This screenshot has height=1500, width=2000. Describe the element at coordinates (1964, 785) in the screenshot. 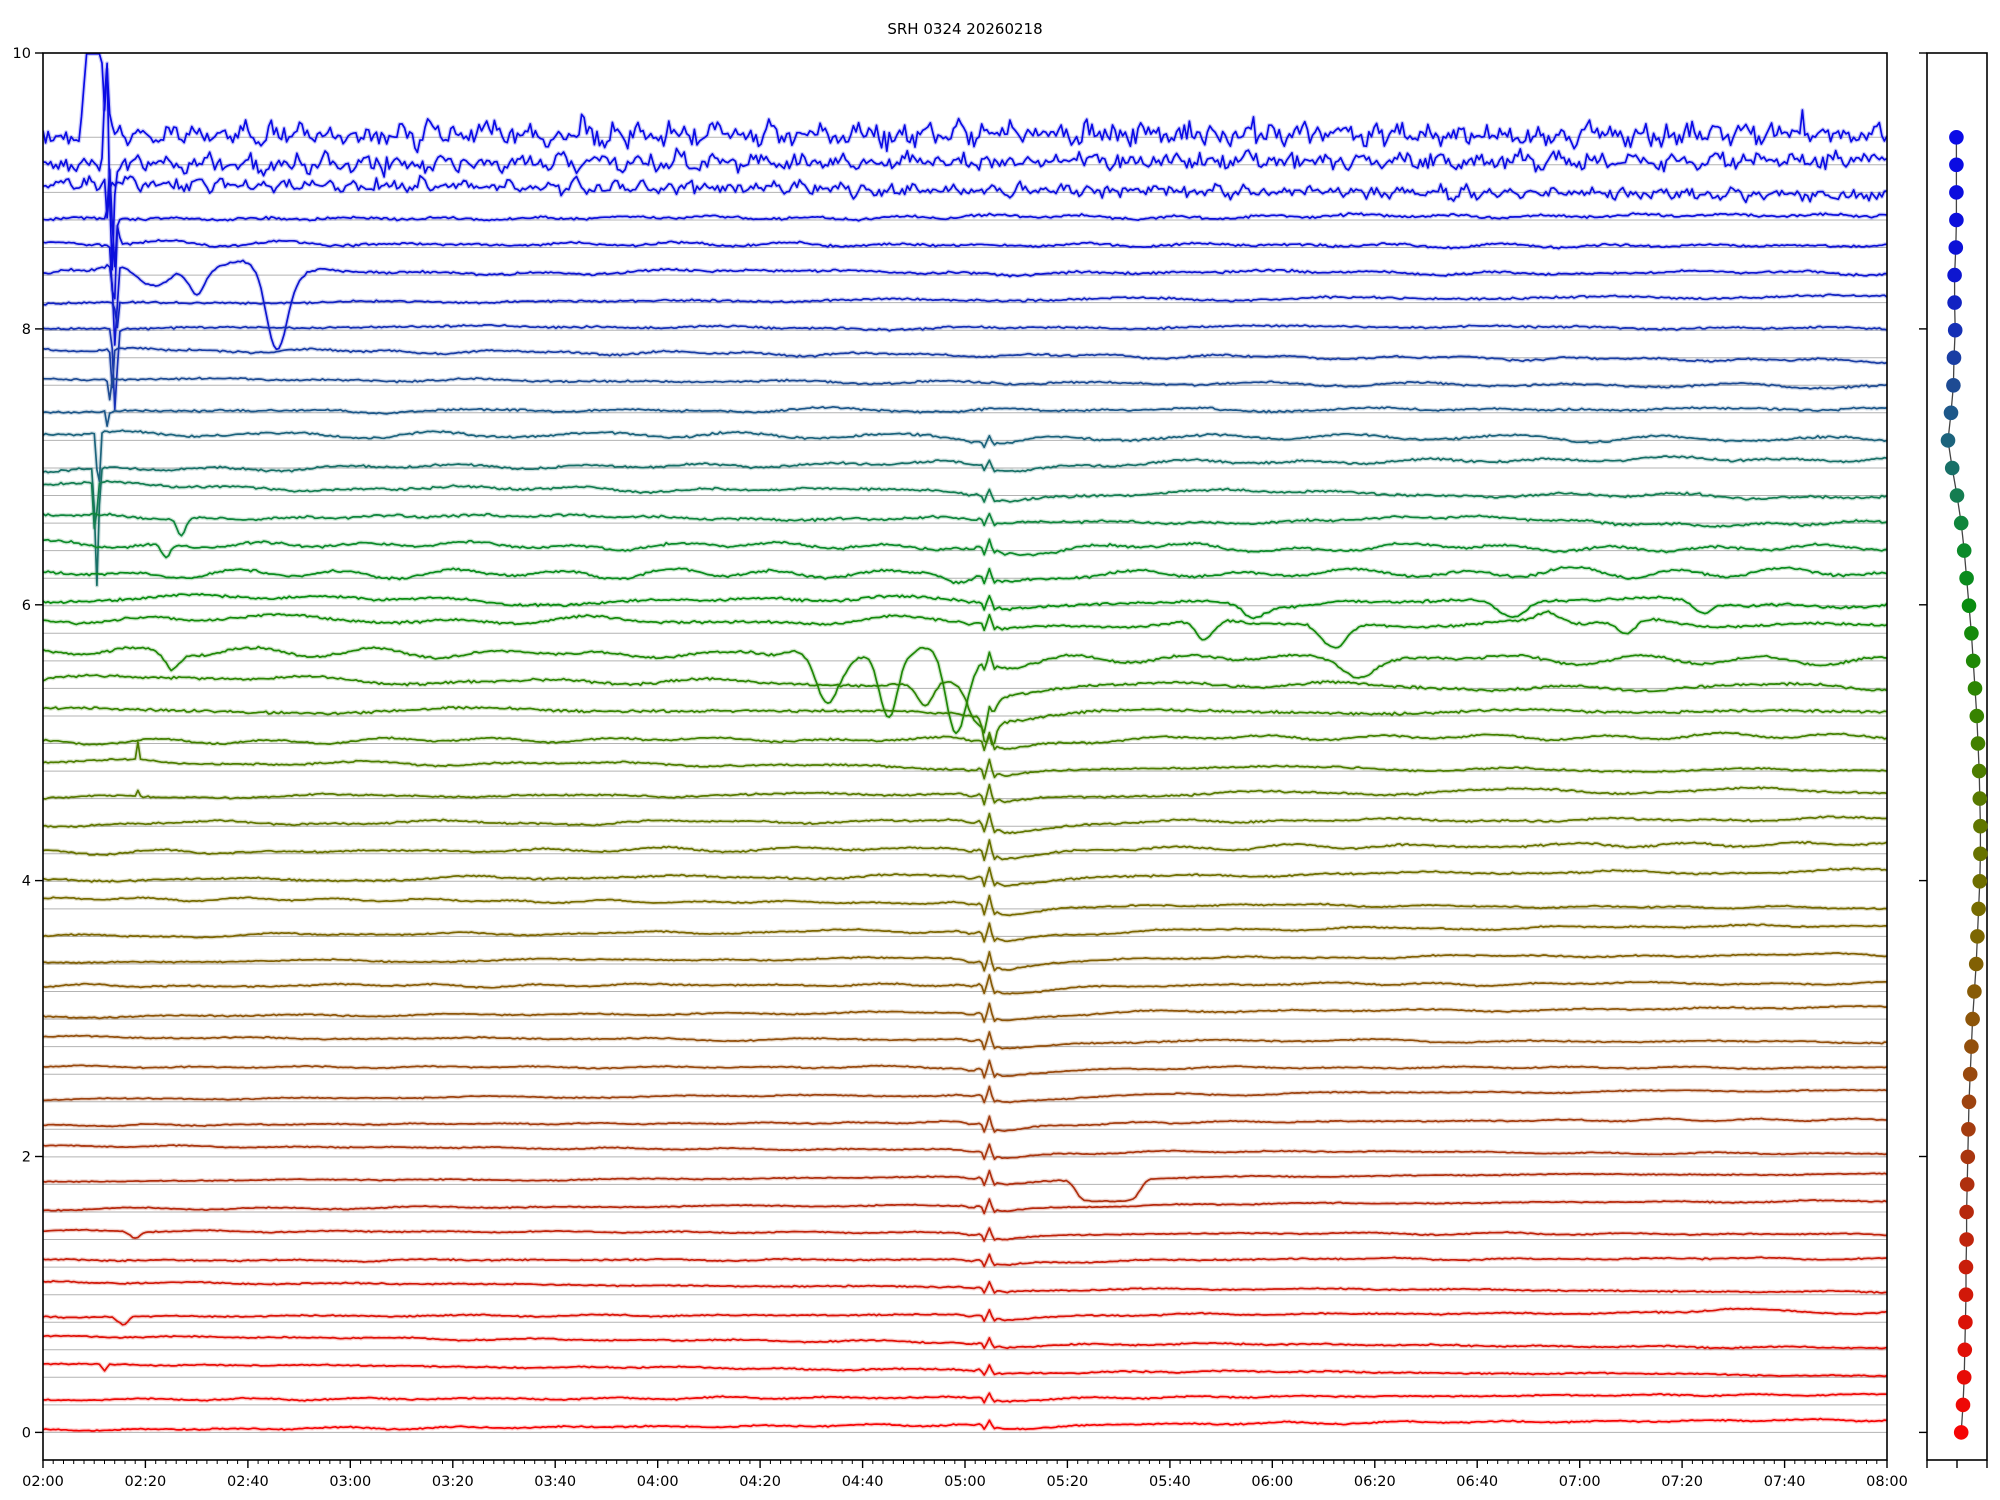

I see `antenna-profile` at that location.